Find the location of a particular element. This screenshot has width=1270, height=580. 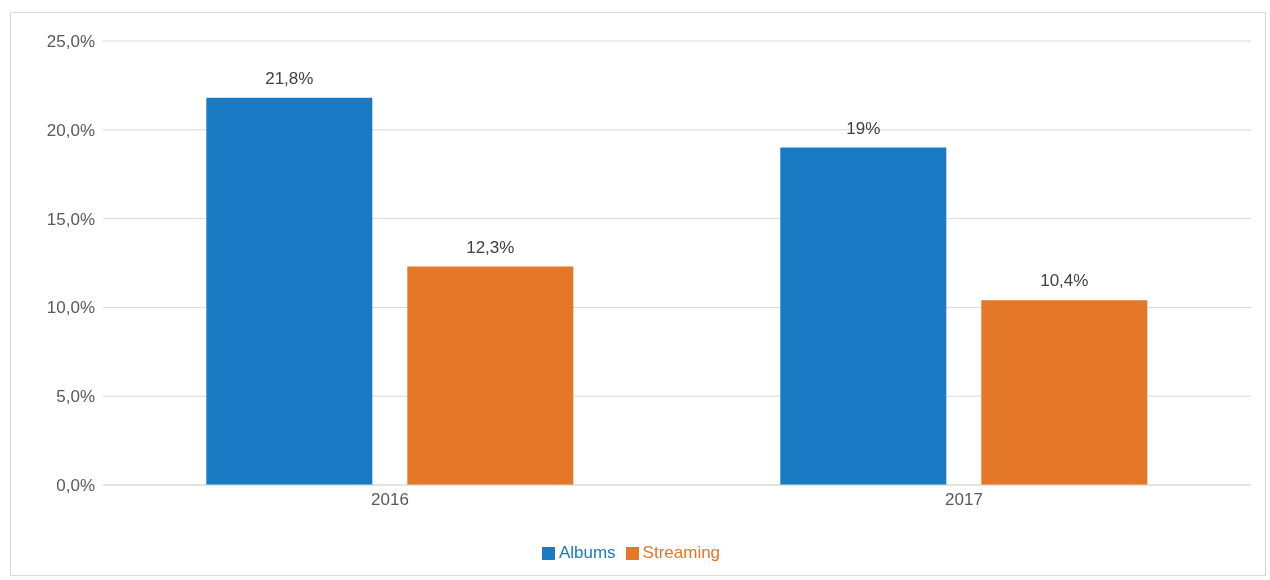

x-tick-label: 2016 is located at coordinates (390, 500).